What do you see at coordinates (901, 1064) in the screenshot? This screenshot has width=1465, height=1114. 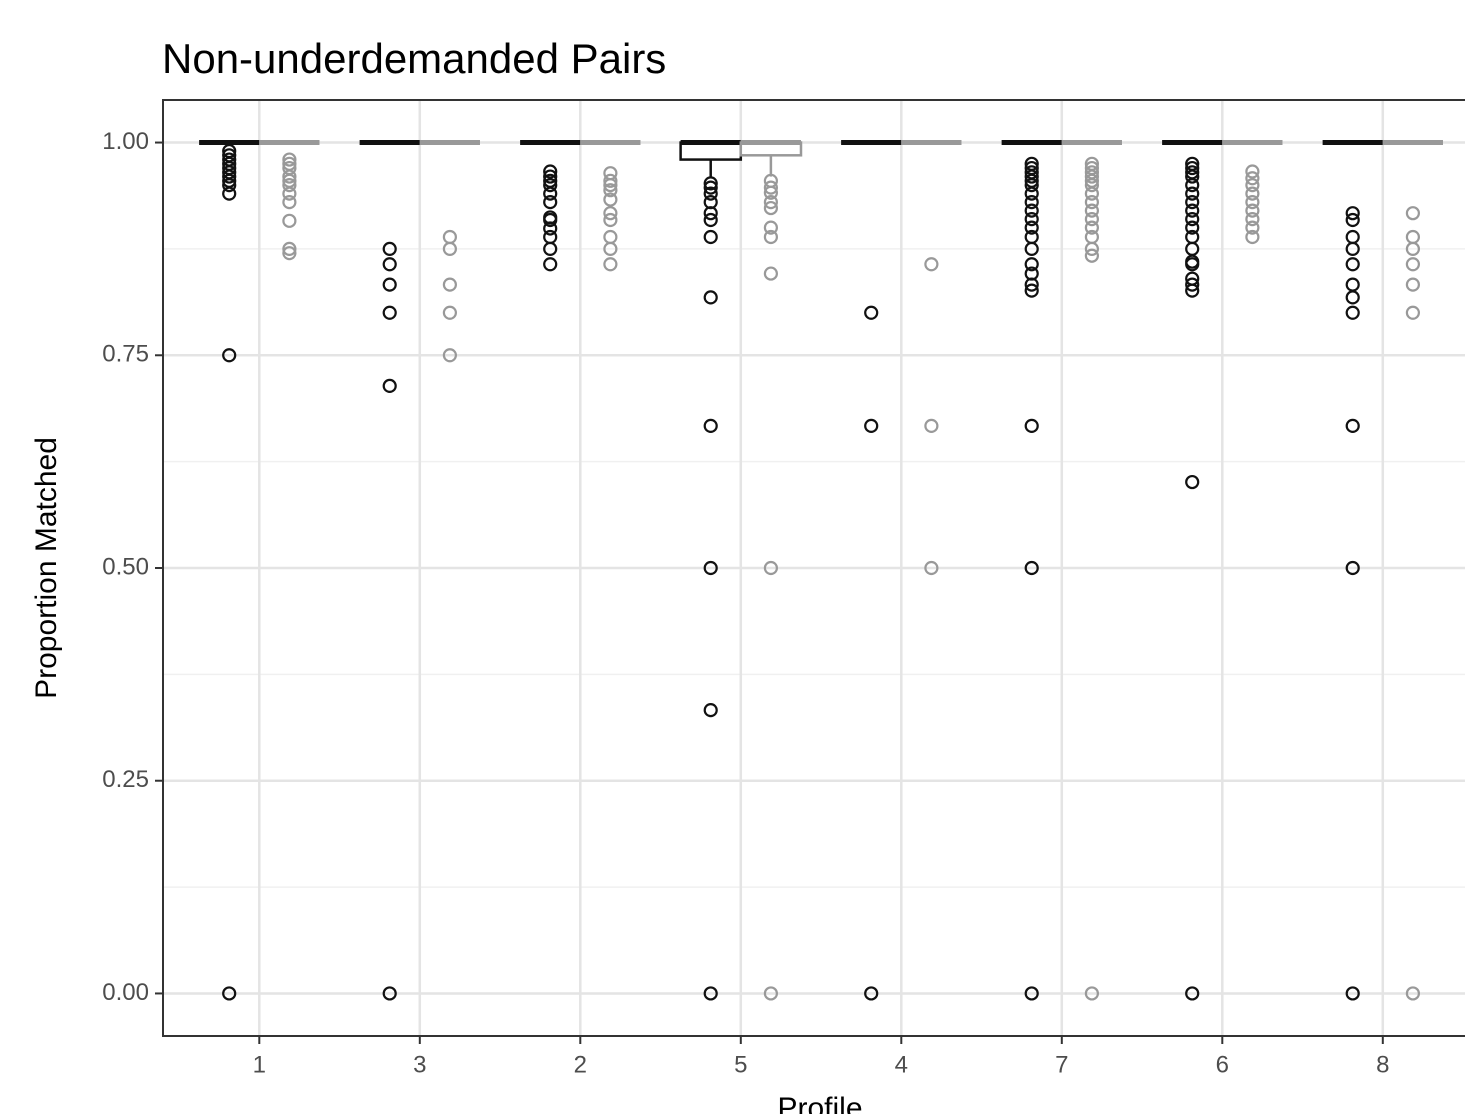 I see `x-tick-label: 4` at bounding box center [901, 1064].